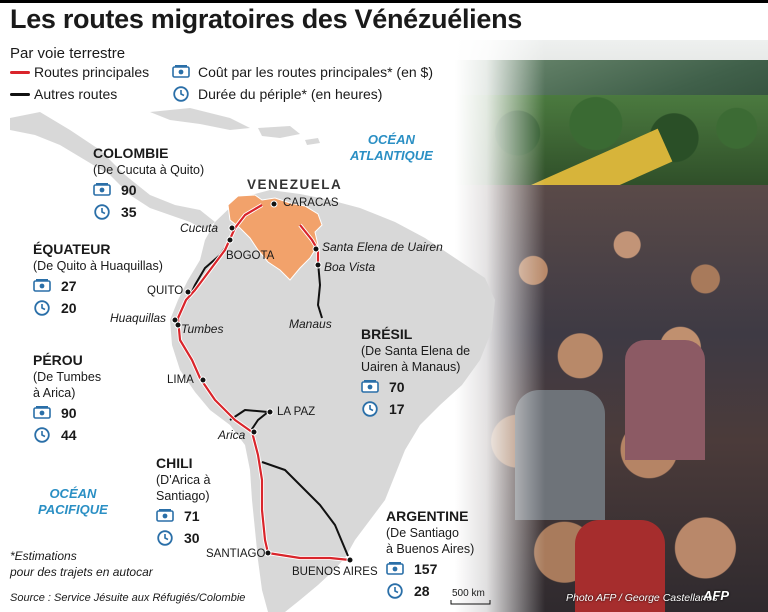  What do you see at coordinates (98, 266) in the screenshot?
I see `country-route-desc: (De Quito à Huaquillas)` at bounding box center [98, 266].